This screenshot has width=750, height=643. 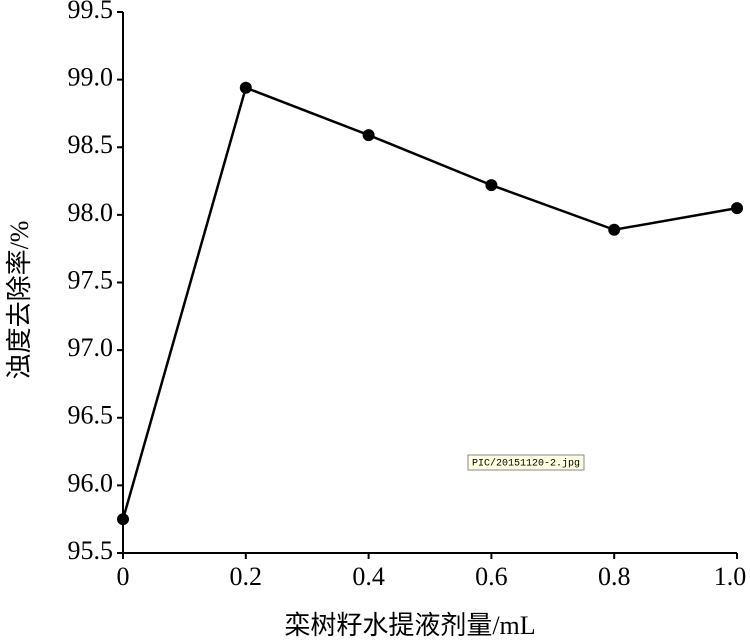 What do you see at coordinates (91, 415) in the screenshot?
I see `y-tick-label: 96.5` at bounding box center [91, 415].